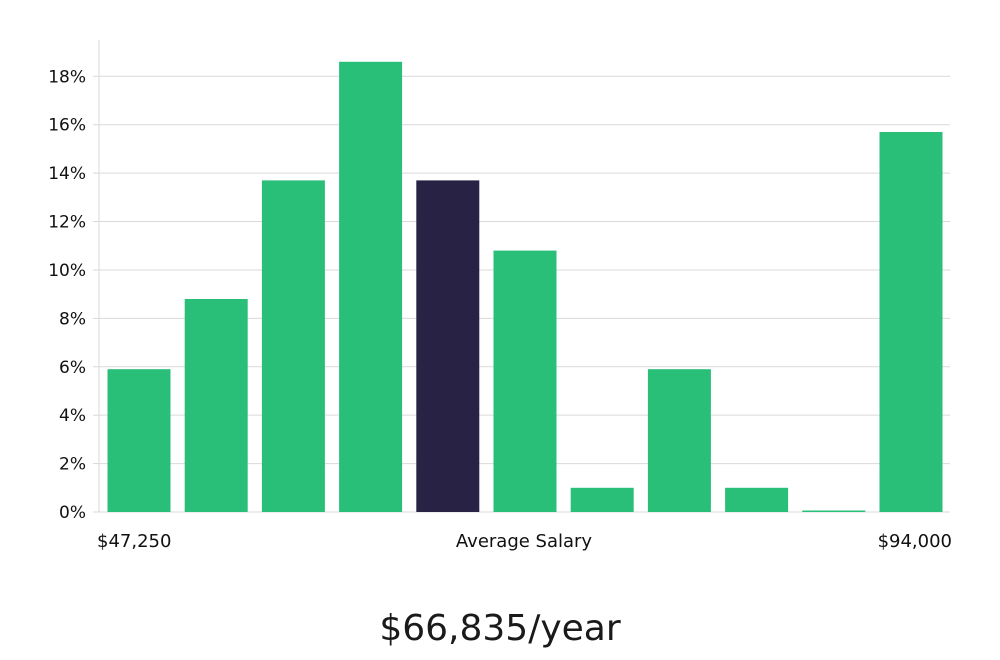 The width and height of the screenshot is (1000, 660). I want to click on x-label-max: $94,000, so click(915, 541).